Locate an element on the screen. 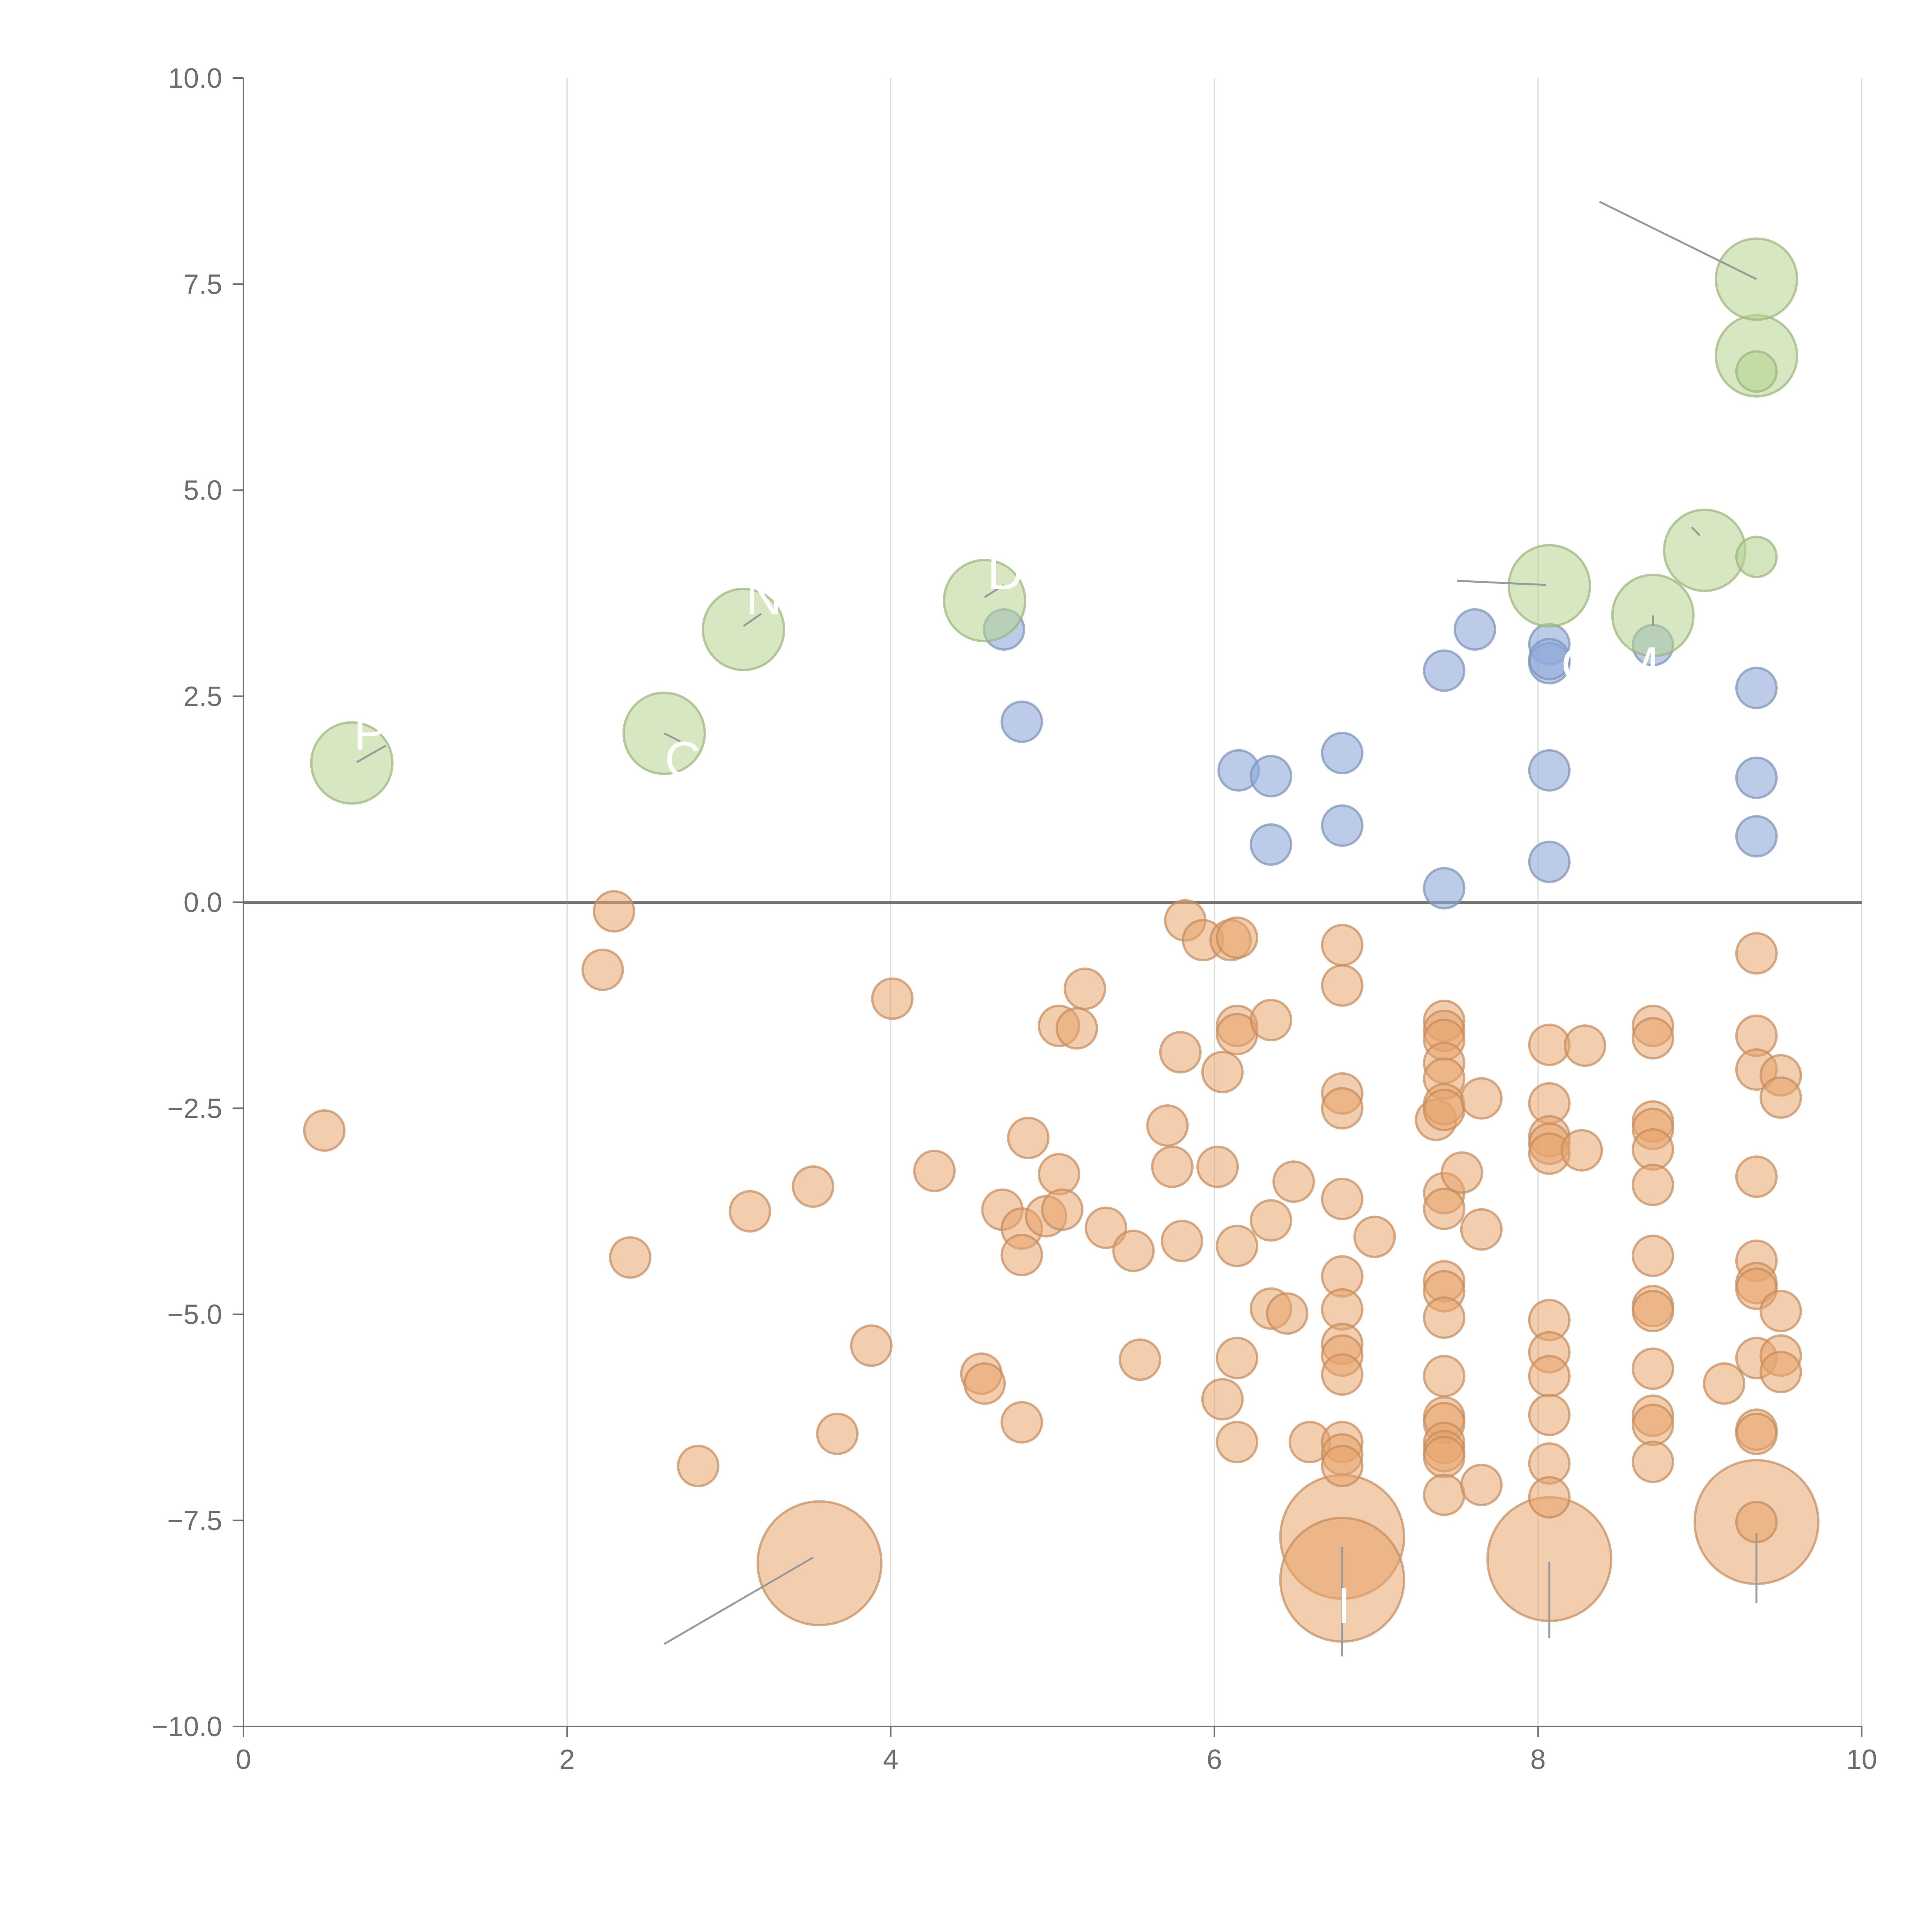  y-tick-label-0: 10.0 is located at coordinates (195, 78).